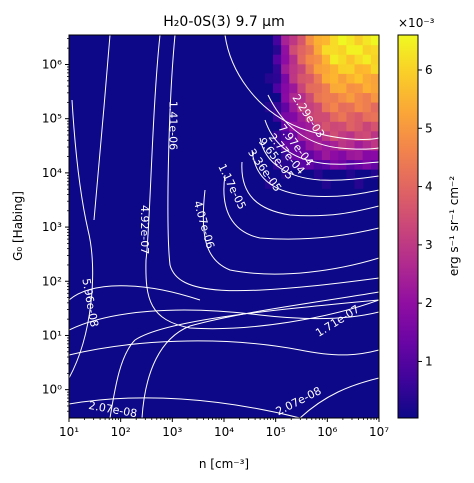  I want to click on y-tick-label: 10², so click(52, 281).